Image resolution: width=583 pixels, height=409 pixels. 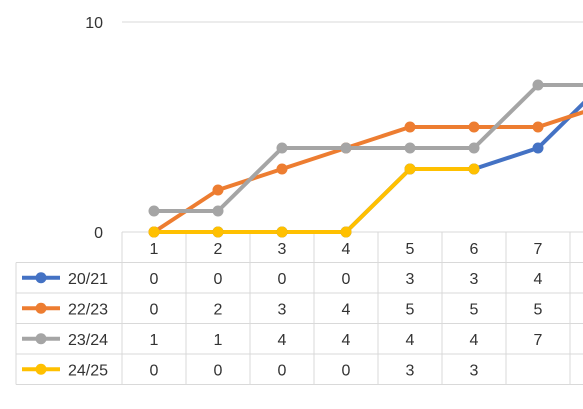 I want to click on data-label: 7, so click(x=538, y=340).